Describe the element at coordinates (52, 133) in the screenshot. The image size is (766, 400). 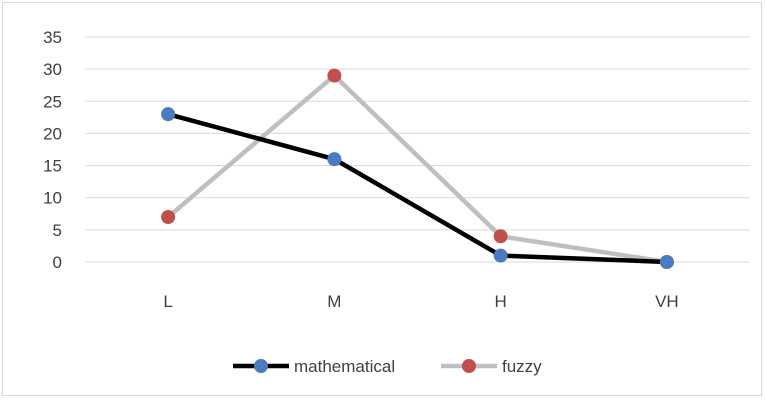
I see `y-tick-label: 20` at that location.